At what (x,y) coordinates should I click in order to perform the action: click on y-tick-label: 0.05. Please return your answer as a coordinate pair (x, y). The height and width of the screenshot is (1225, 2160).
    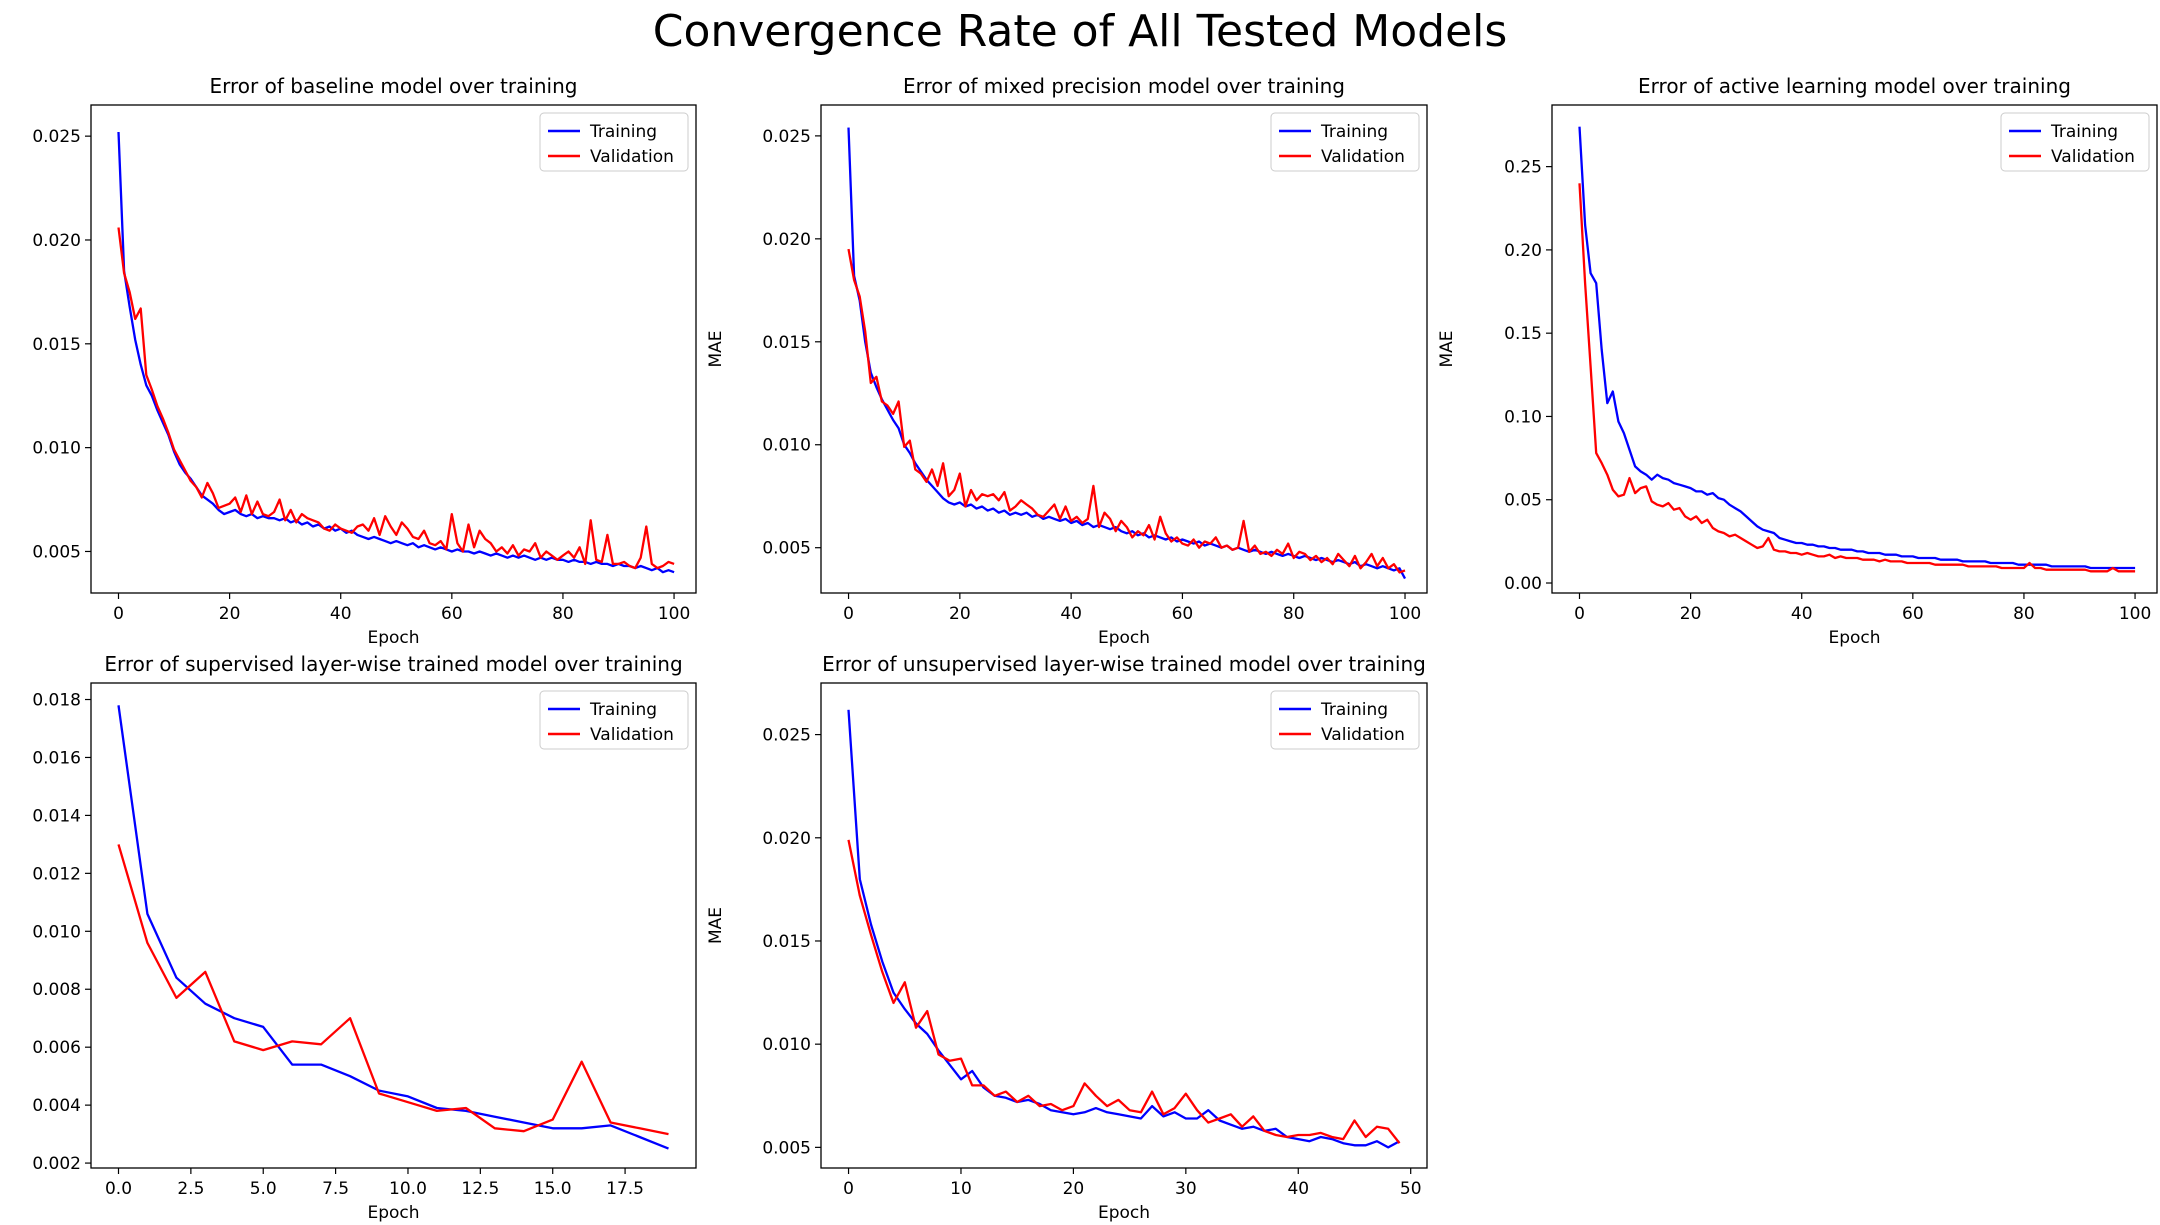
    Looking at the image, I should click on (1523, 501).